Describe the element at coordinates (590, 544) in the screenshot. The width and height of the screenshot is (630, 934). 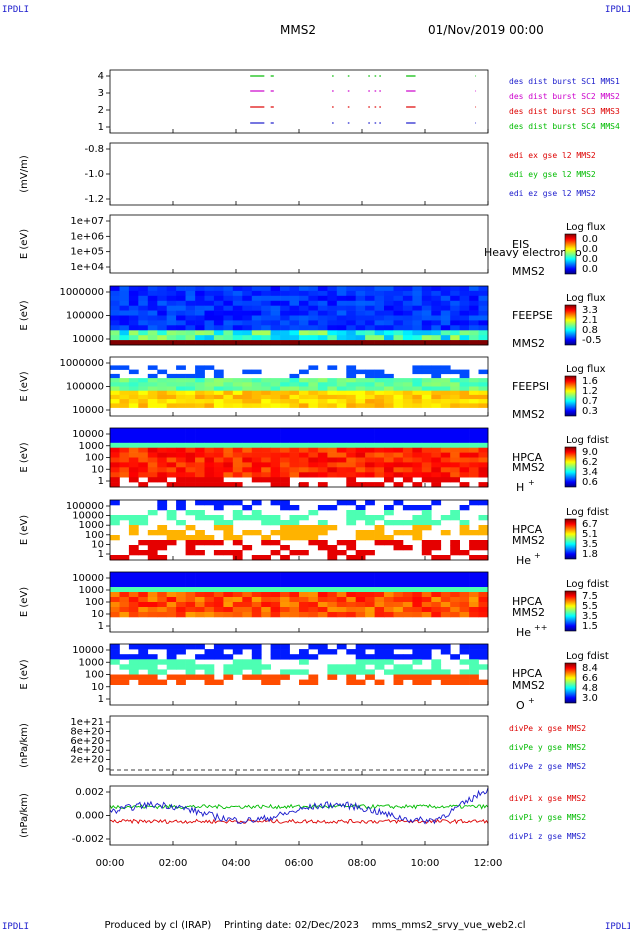
I see `colorbar-tick-label: 3.5` at that location.